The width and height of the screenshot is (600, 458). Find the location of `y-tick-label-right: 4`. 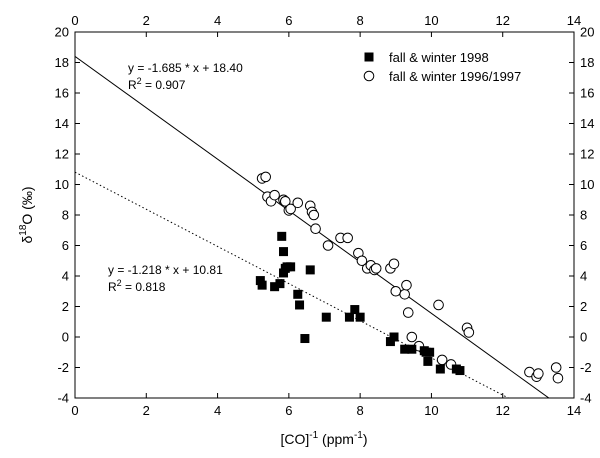

y-tick-label-right: 4 is located at coordinates (583, 276).